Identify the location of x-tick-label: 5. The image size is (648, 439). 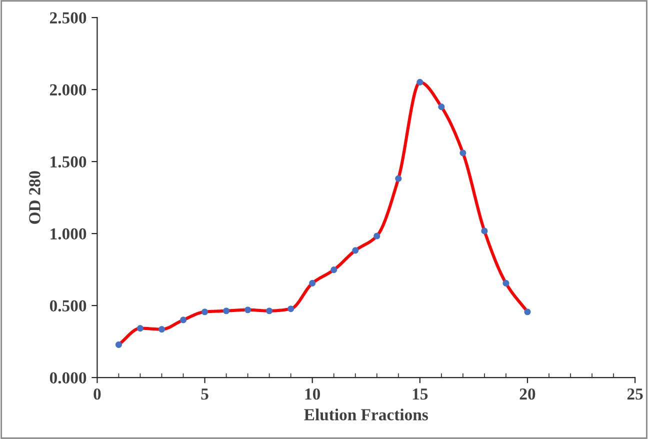
(204, 394).